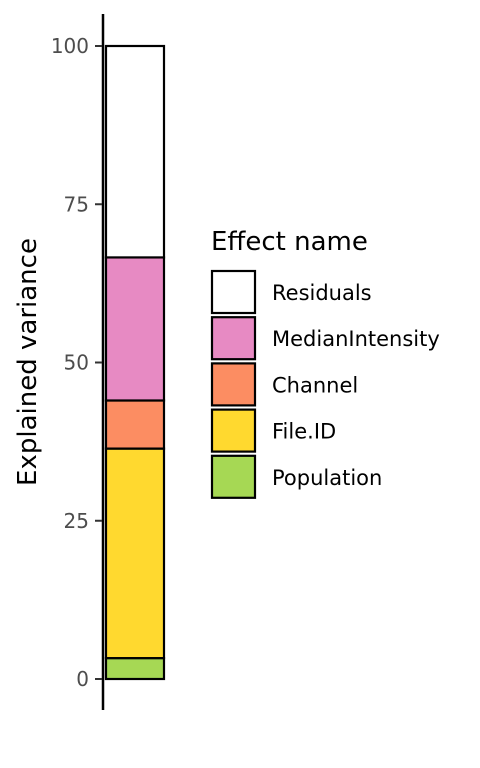 This screenshot has height=768, width=480. I want to click on legend-label-residuals: Residuals, so click(322, 293).